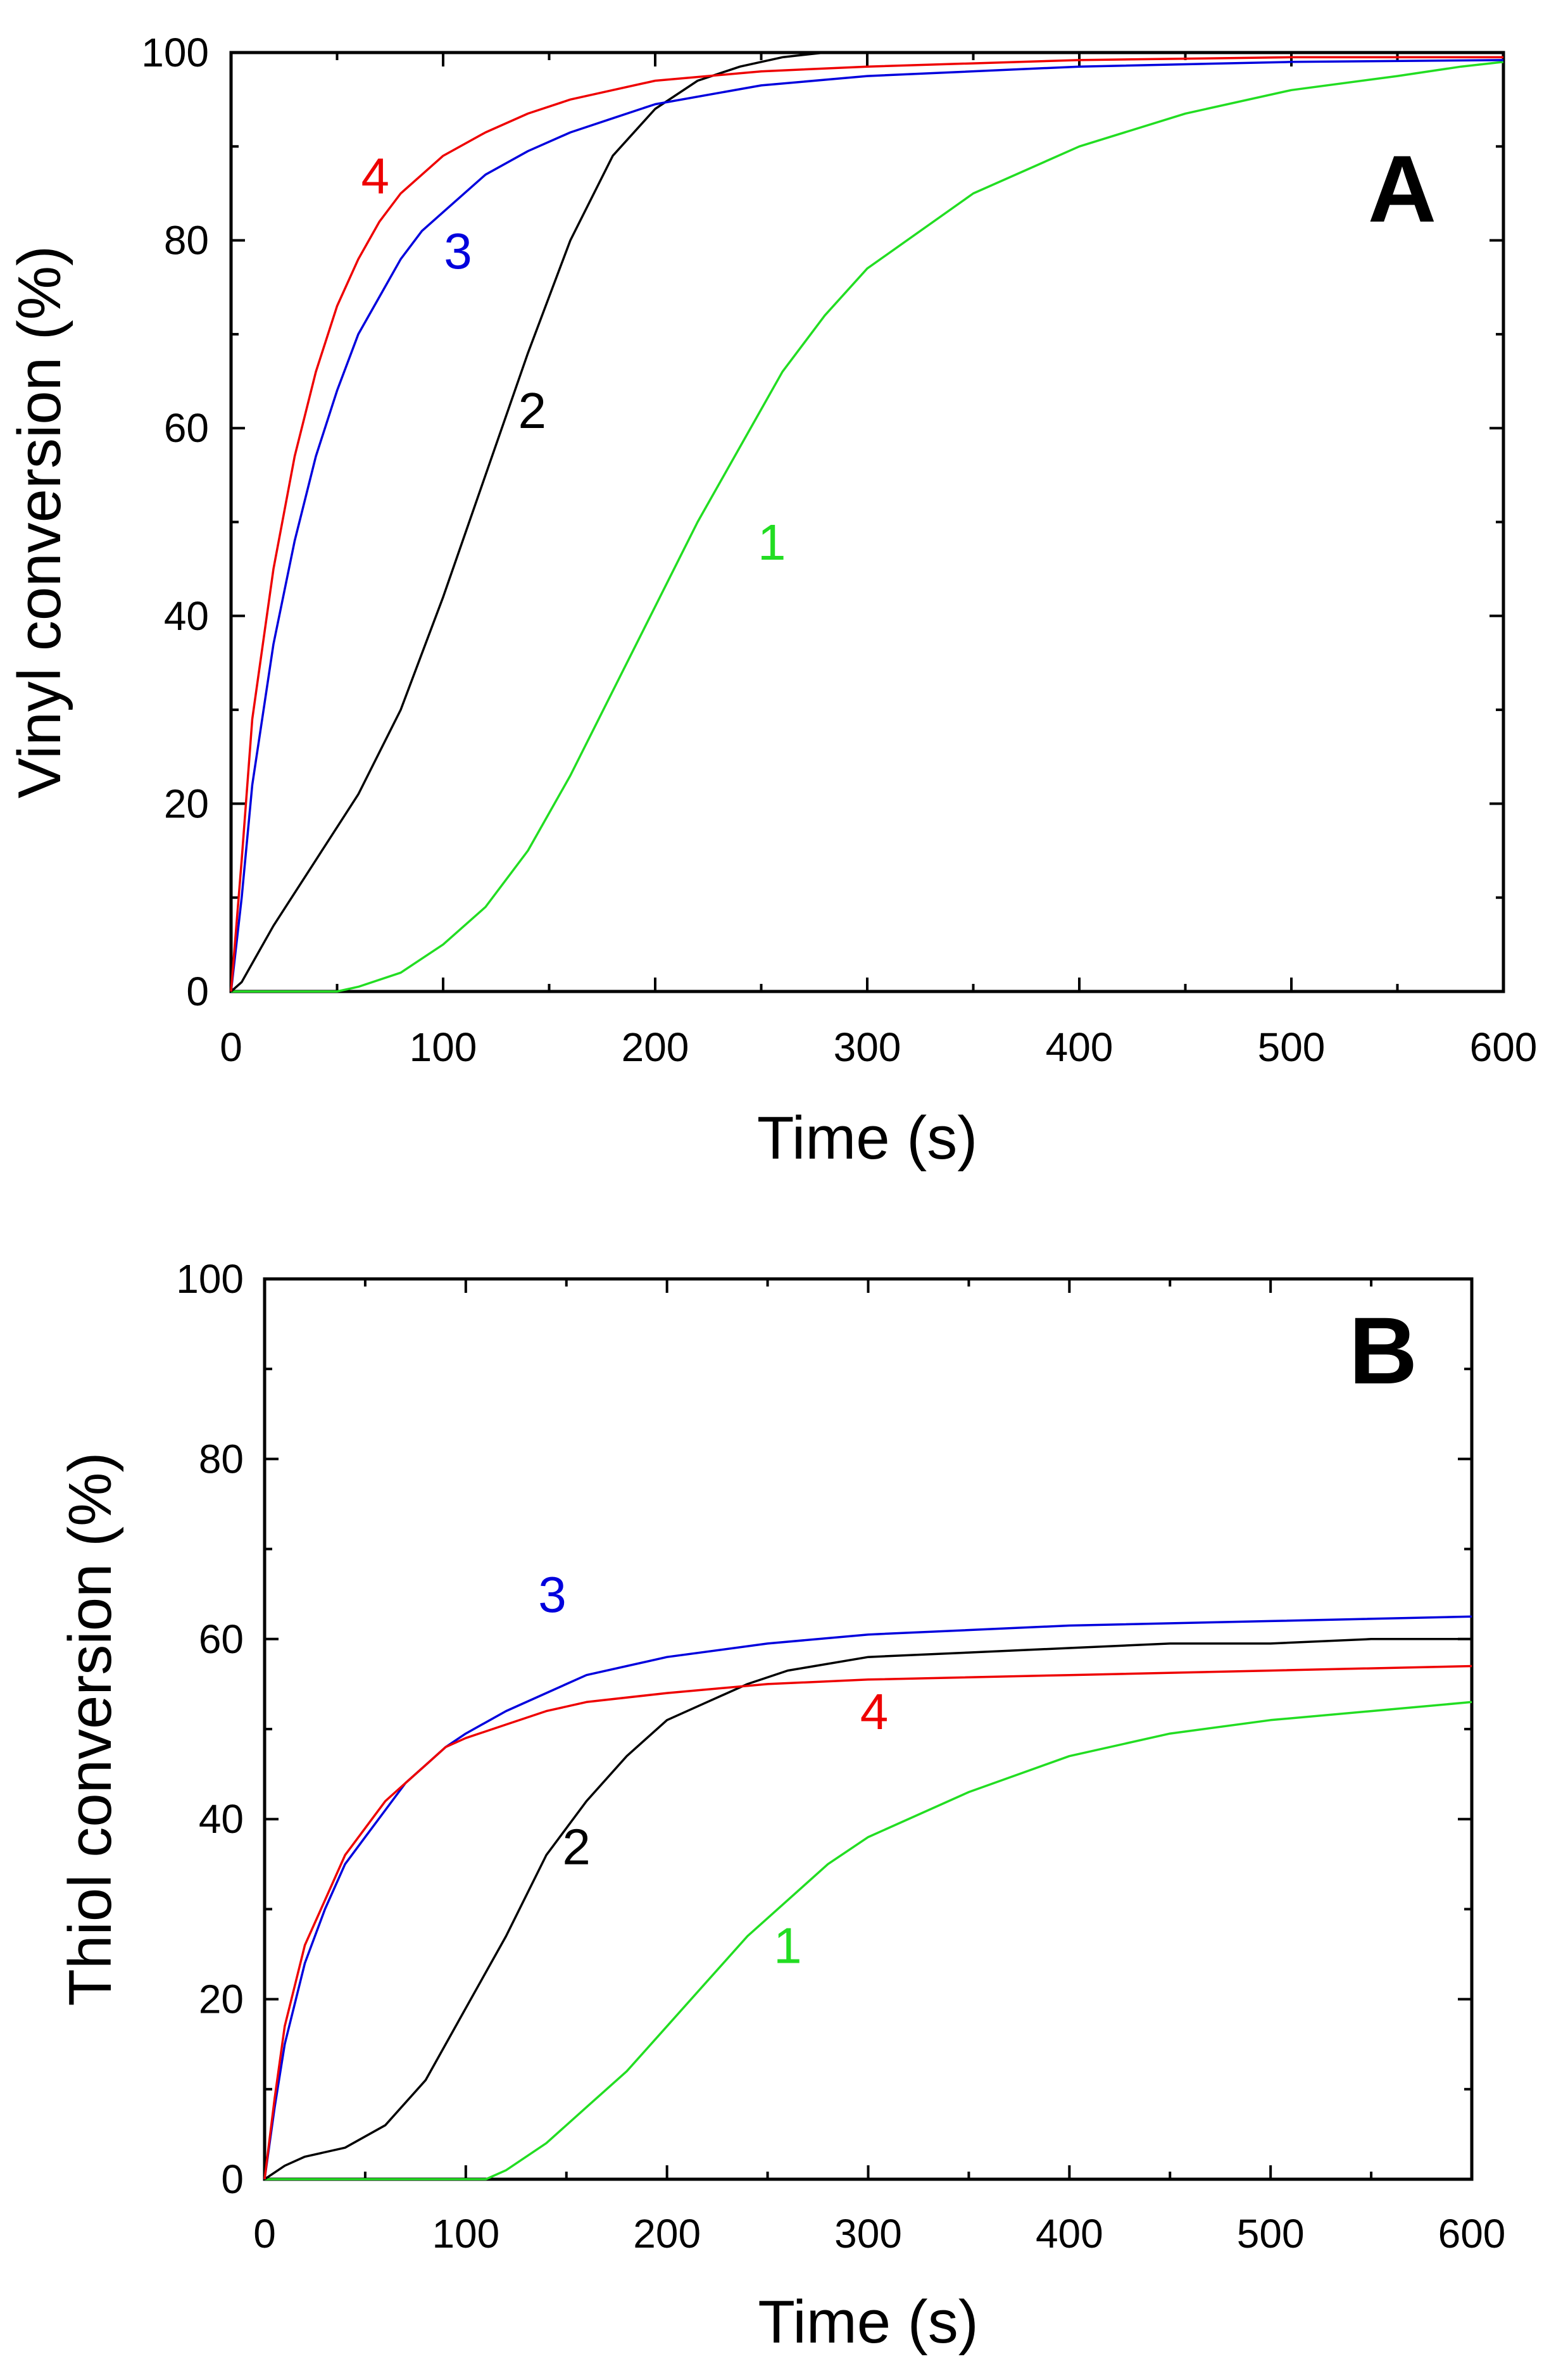  Describe the element at coordinates (1383, 1350) in the screenshot. I see `panel-label: B` at that location.